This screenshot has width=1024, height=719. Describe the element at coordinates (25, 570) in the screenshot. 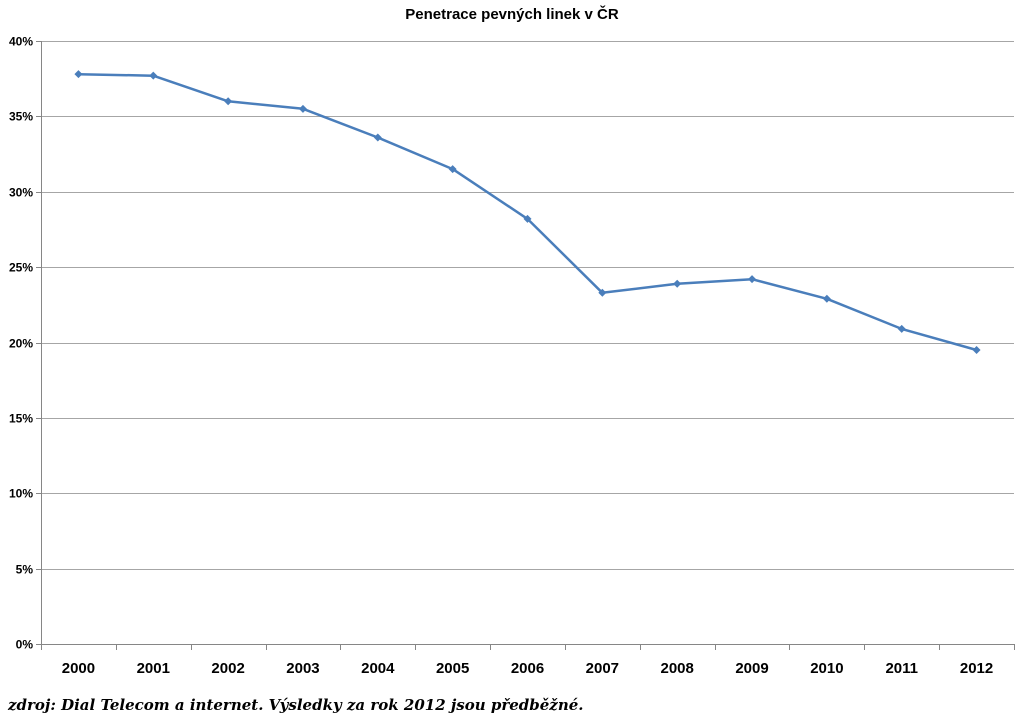

I see `y-tick-label: 5%` at that location.